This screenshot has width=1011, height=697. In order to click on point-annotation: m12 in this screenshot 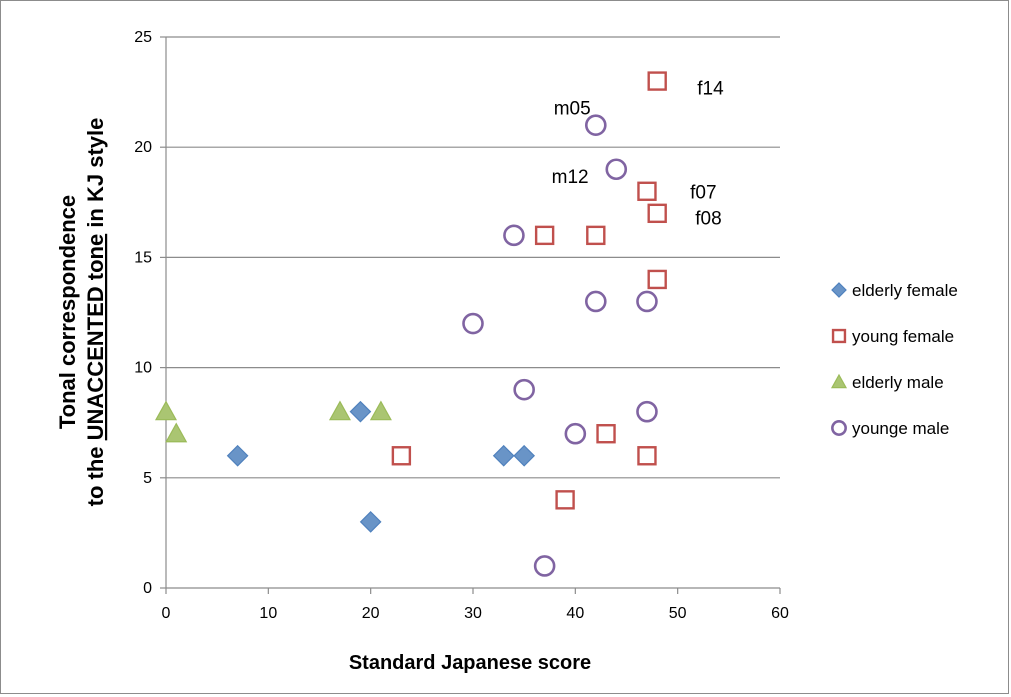, I will do `click(570, 177)`.